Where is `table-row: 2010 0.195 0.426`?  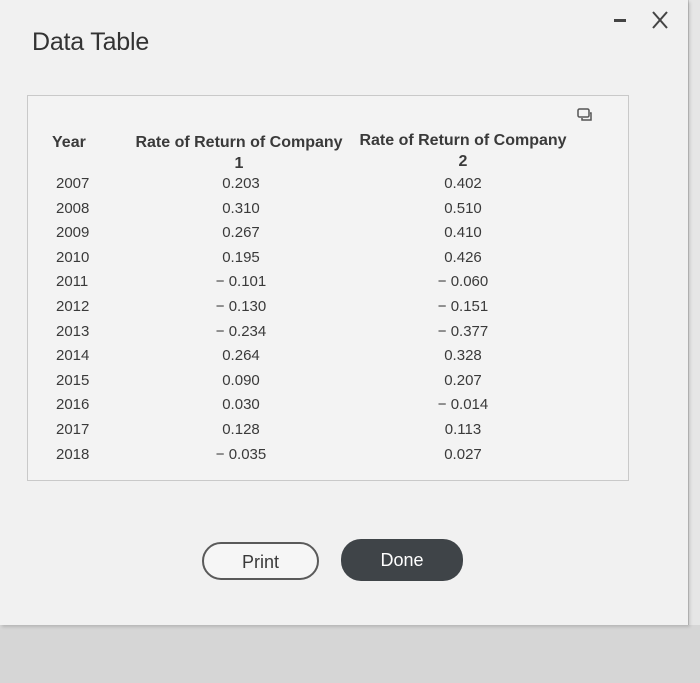
table-row: 2010 0.195 0.426 is located at coordinates (320, 261).